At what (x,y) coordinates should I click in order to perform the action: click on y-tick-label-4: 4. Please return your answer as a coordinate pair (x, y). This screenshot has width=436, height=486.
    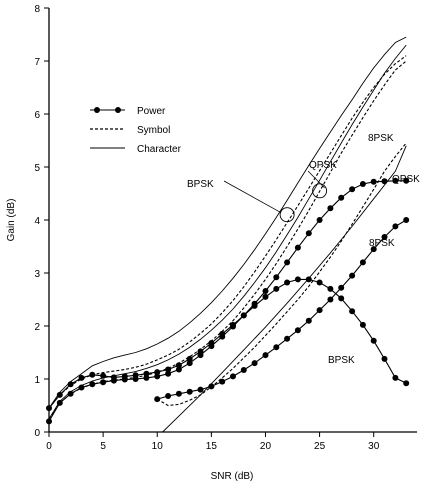
    Looking at the image, I should click on (37, 221).